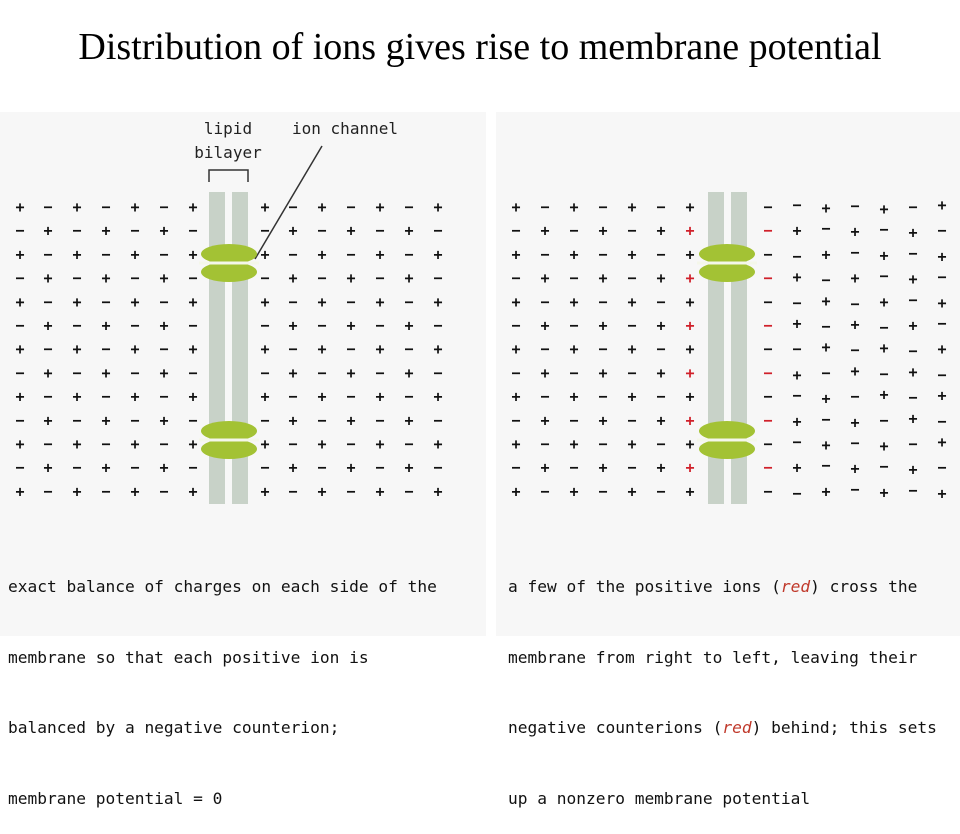  Describe the element at coordinates (229, 263) in the screenshot. I see `ion-channel-pore` at that location.